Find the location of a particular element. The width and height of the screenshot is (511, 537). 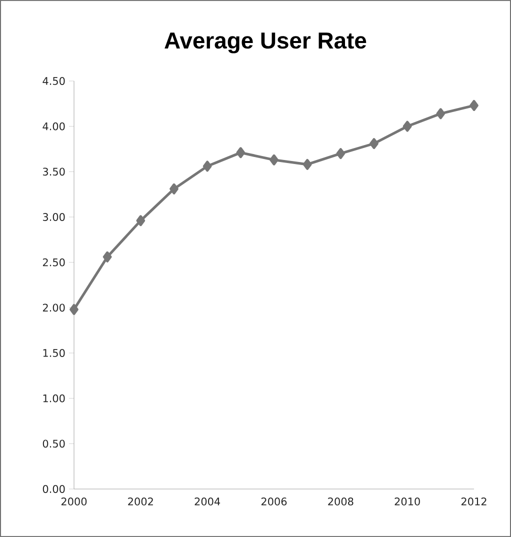

x-tick-label: 2010 is located at coordinates (407, 502).